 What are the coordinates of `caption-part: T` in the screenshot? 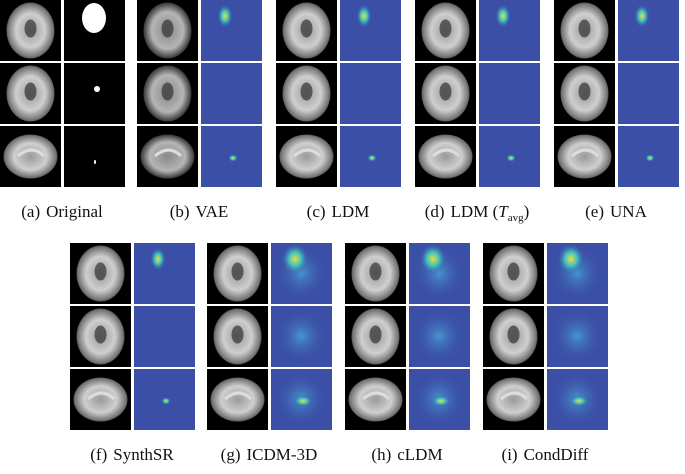 It's located at (503, 211).